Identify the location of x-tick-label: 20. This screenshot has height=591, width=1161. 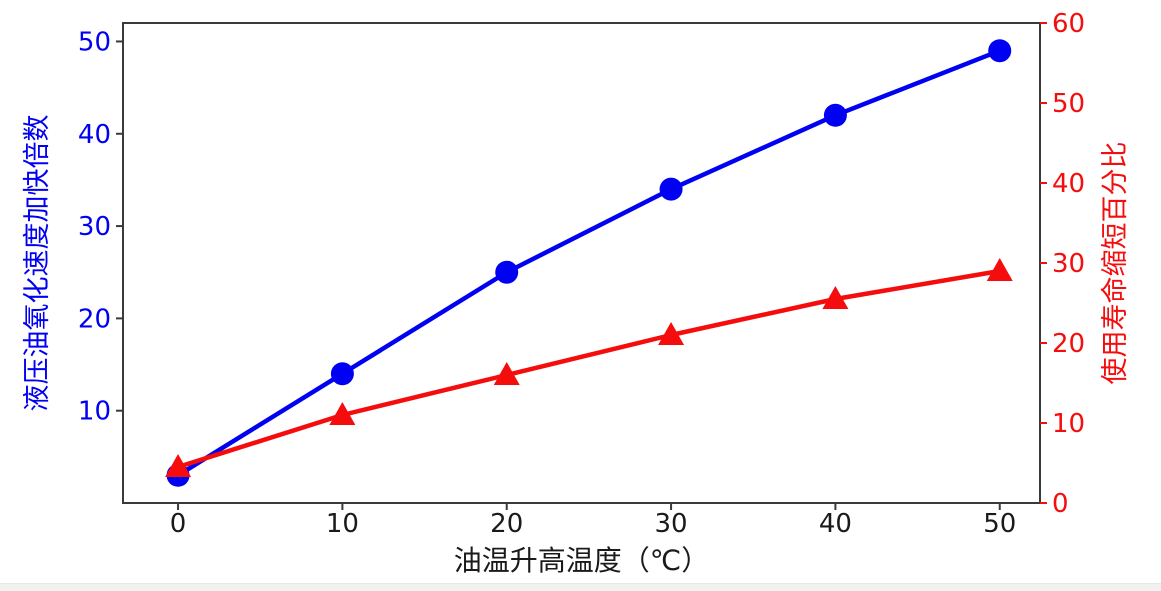
(506, 524).